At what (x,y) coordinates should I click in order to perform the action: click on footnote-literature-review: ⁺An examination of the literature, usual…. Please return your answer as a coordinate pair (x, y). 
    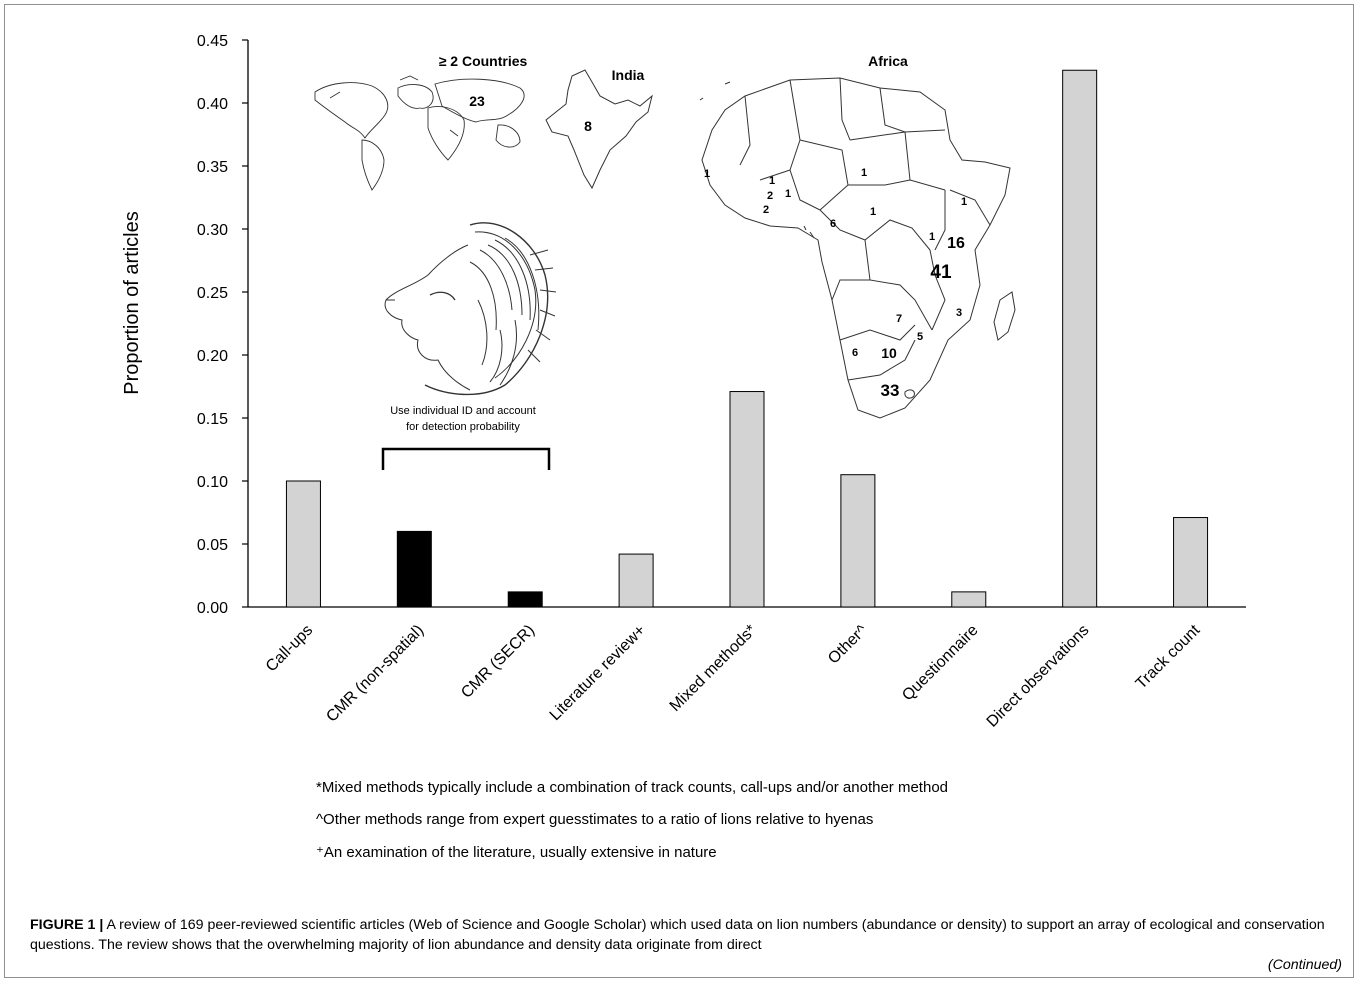
    Looking at the image, I should click on (516, 852).